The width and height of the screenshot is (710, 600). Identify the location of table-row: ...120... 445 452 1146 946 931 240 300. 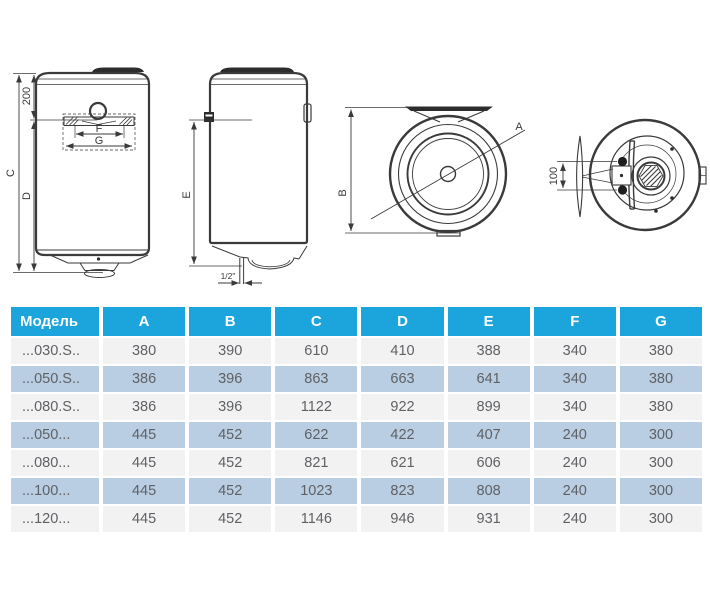
(356, 519).